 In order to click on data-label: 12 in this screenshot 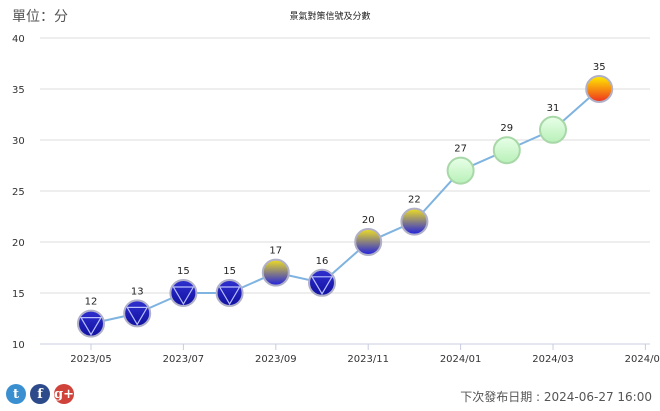, I will do `click(91, 302)`.